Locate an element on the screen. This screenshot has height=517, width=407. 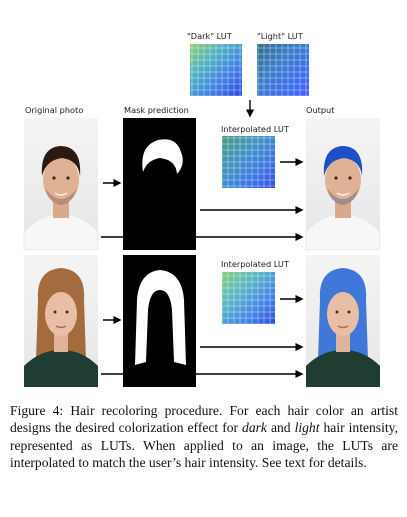
interpolated-lut-2-image is located at coordinates (248, 298).